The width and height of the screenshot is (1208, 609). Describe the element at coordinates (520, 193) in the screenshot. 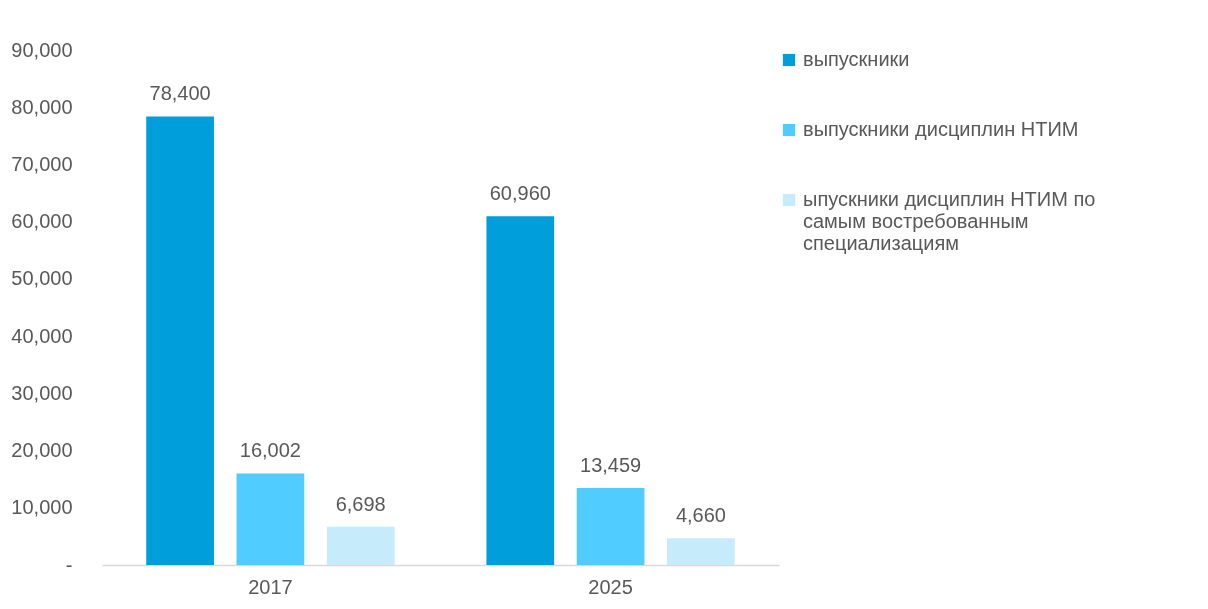

I see `data-label: 60,960` at that location.